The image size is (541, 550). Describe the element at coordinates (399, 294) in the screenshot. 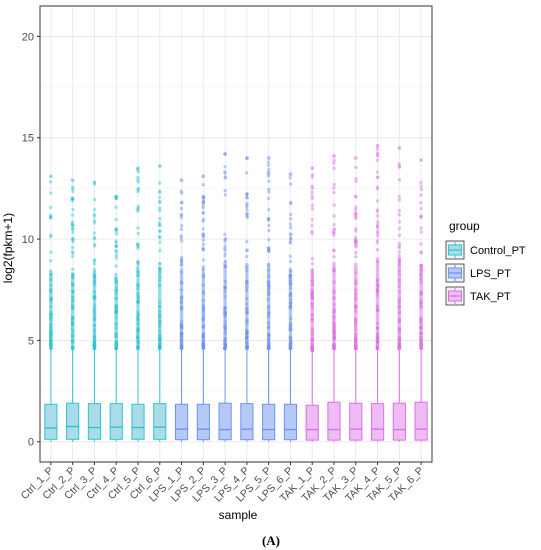

I see `box-TAK_5_P` at that location.